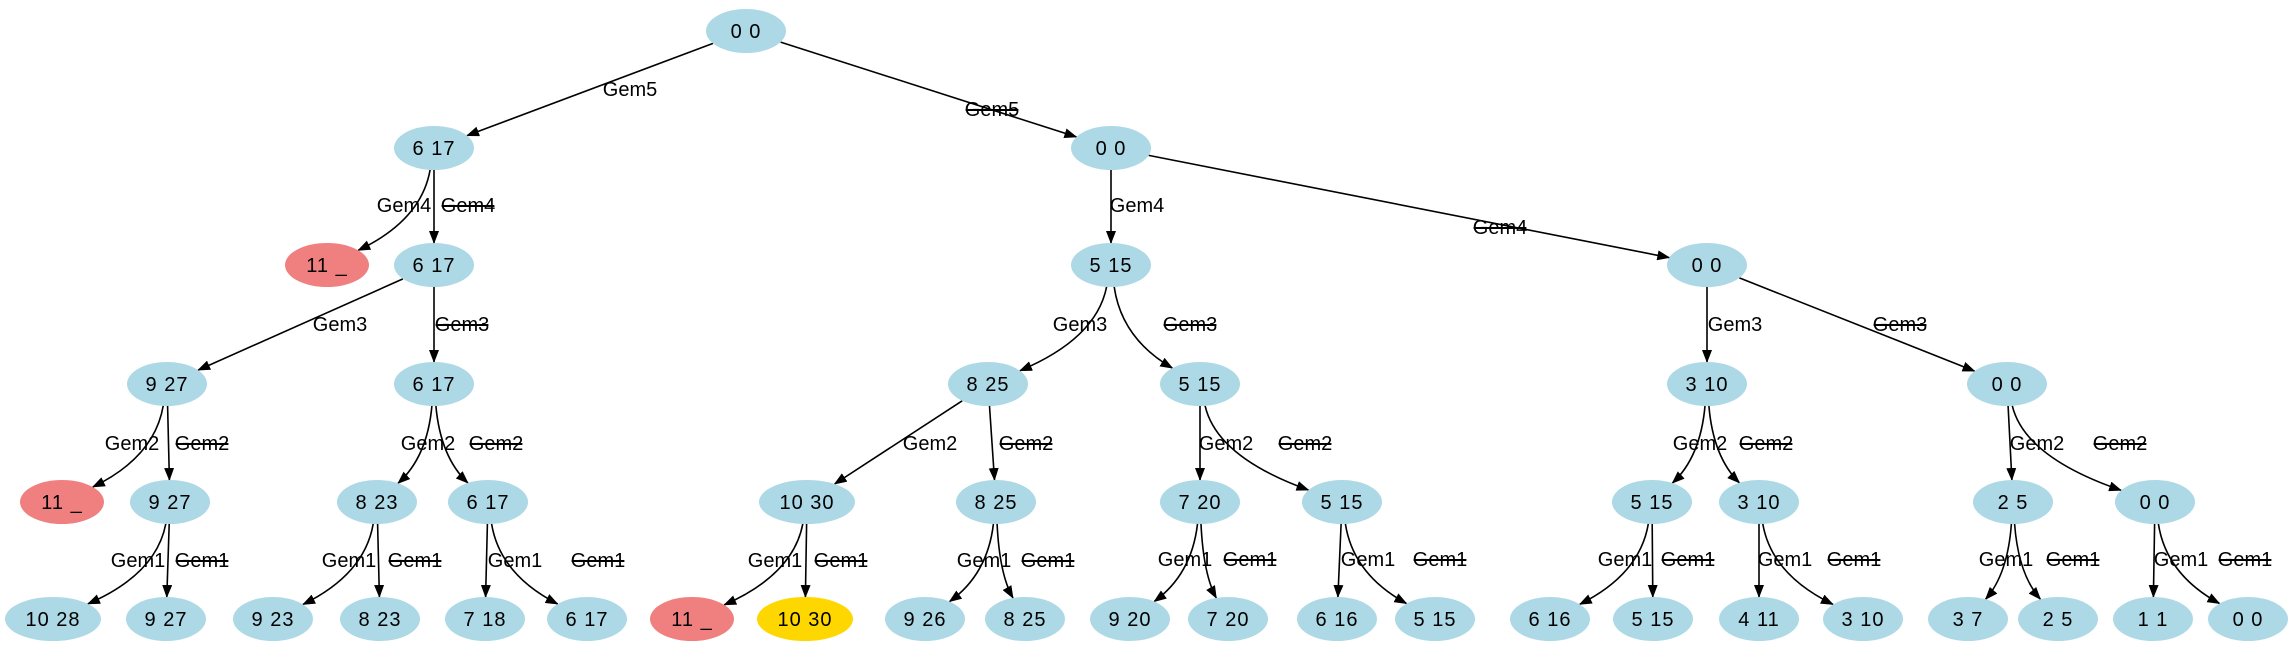 The height and width of the screenshot is (649, 2293). Describe the element at coordinates (996, 502) in the screenshot. I see `tree-node-node-8-25: 8 25` at that location.